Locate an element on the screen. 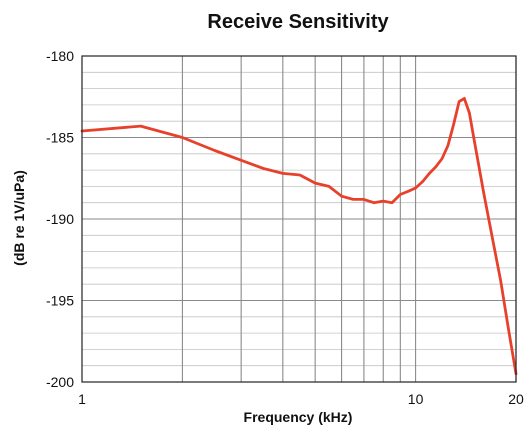 The image size is (530, 432). x-tick-label: 20 is located at coordinates (516, 399).